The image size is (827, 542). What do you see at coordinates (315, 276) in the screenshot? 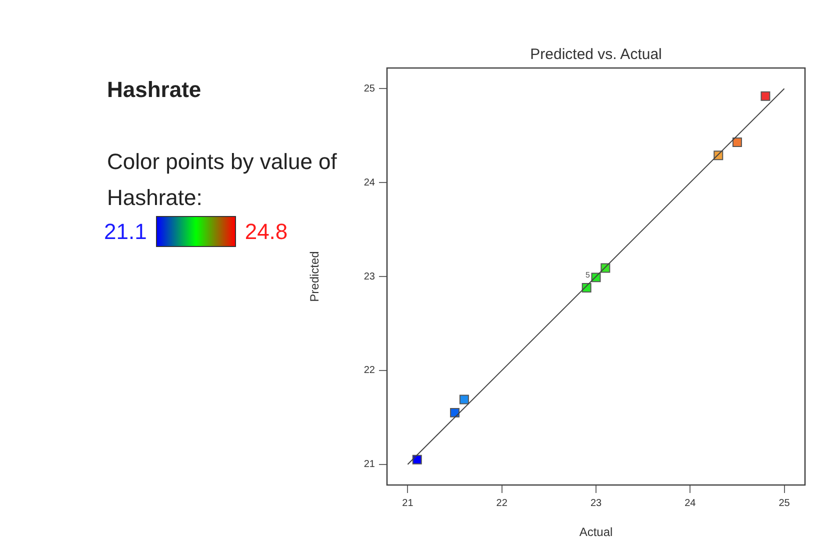
I see `y-axis-title: Predicted` at bounding box center [315, 276].